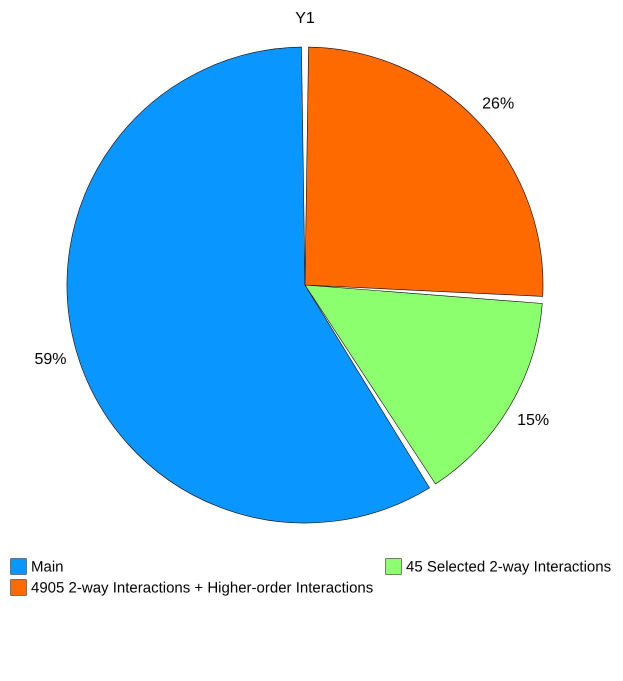 The image size is (623, 681). Describe the element at coordinates (509, 567) in the screenshot. I see `legend-label: 45 Selected 2-way Interactions` at that location.